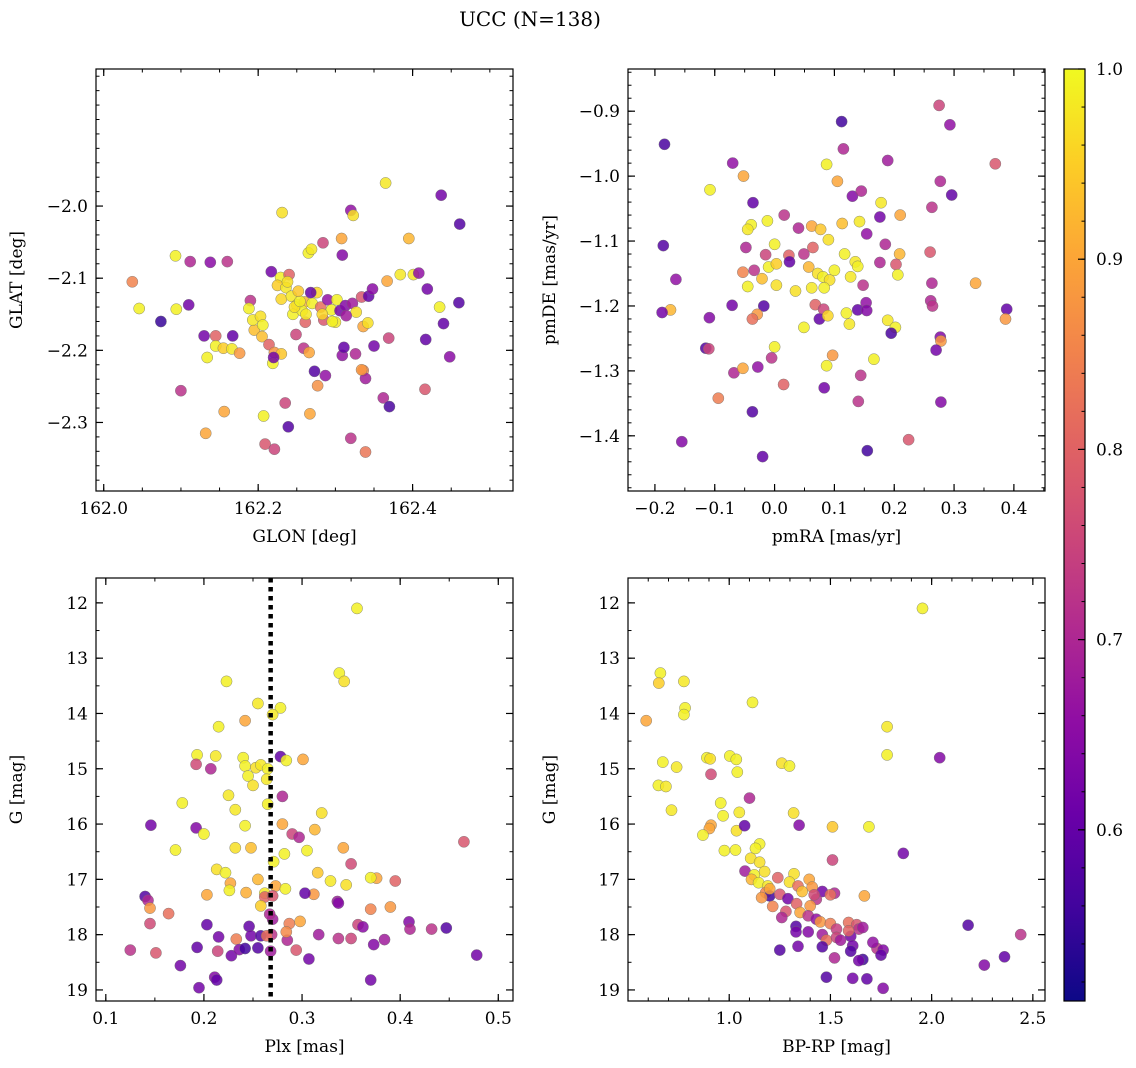 The height and width of the screenshot is (1068, 1136). Describe the element at coordinates (609, 659) in the screenshot. I see `y-tick-label: 13` at that location.